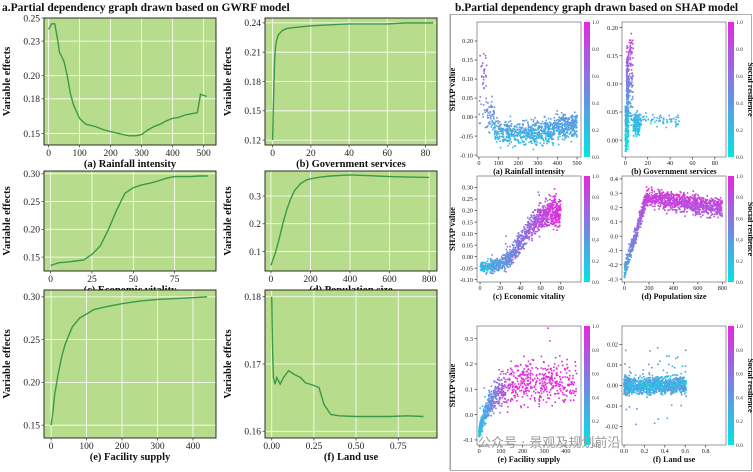 This screenshot has height=472, width=753. Describe the element at coordinates (739, 77) in the screenshot. I see `colorbar-tick-label: 0.6` at that location.